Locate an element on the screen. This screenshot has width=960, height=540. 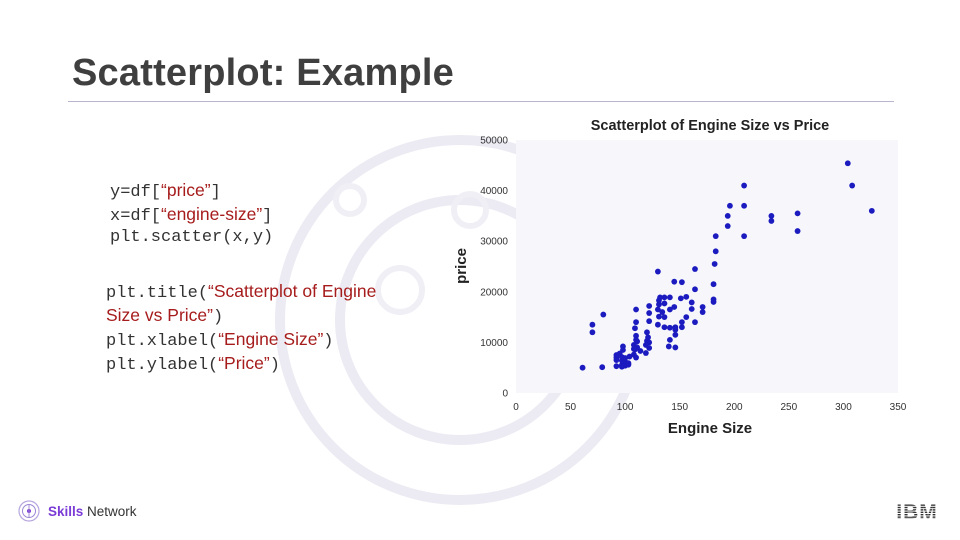
y-tick-label: 30000 is located at coordinates (494, 242).